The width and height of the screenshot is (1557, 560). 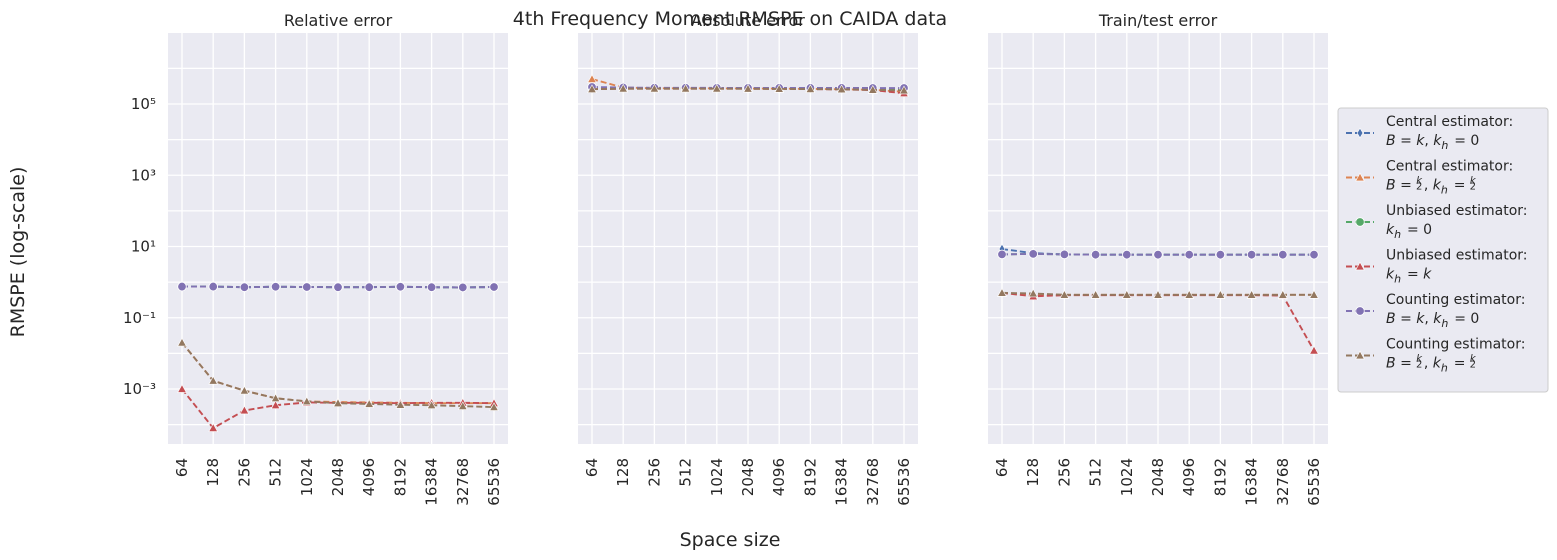 I want to click on y-tick-label: 10¹, so click(x=143, y=247).